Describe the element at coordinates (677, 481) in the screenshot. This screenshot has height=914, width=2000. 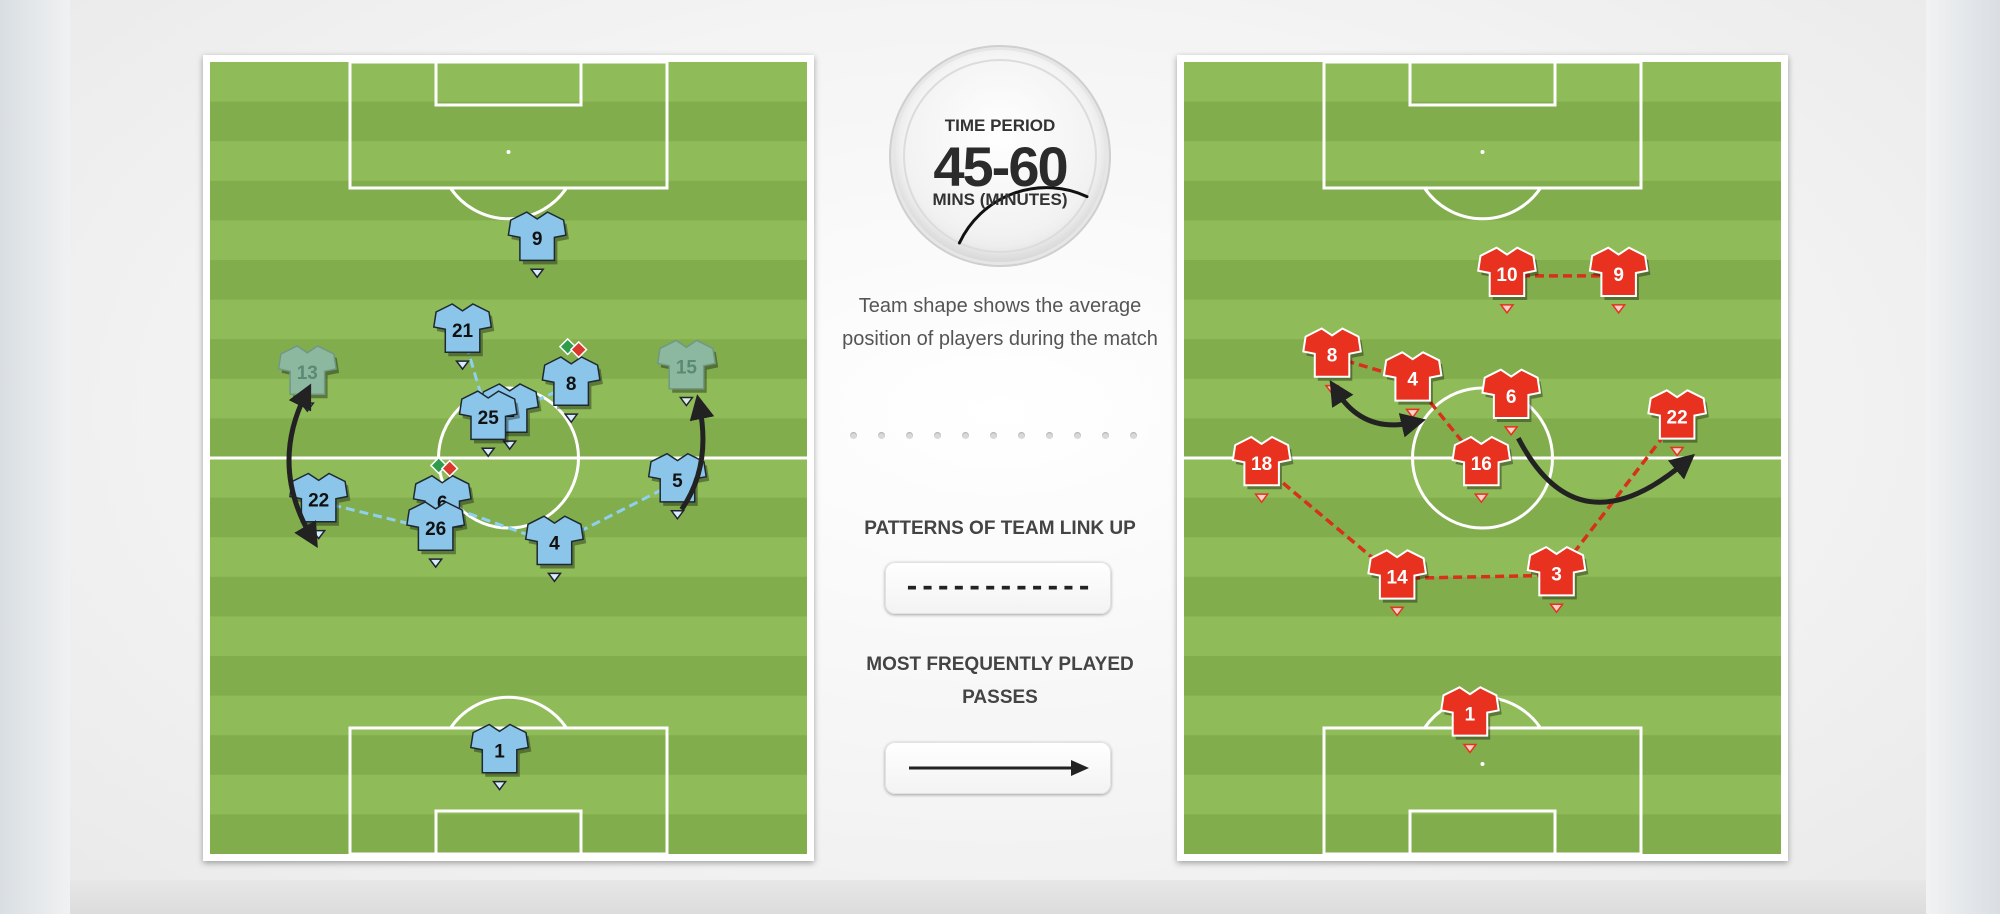
I see `player-number: 5` at that location.